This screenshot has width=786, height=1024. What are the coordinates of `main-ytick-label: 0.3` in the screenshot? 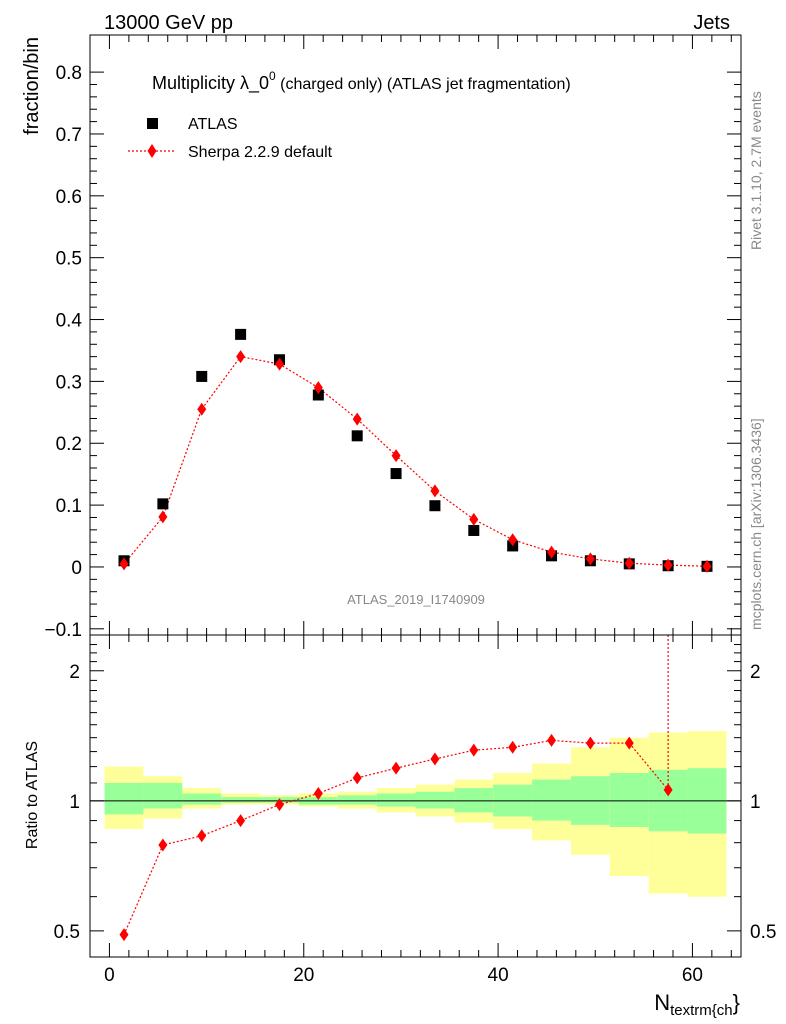 It's located at (69, 382).